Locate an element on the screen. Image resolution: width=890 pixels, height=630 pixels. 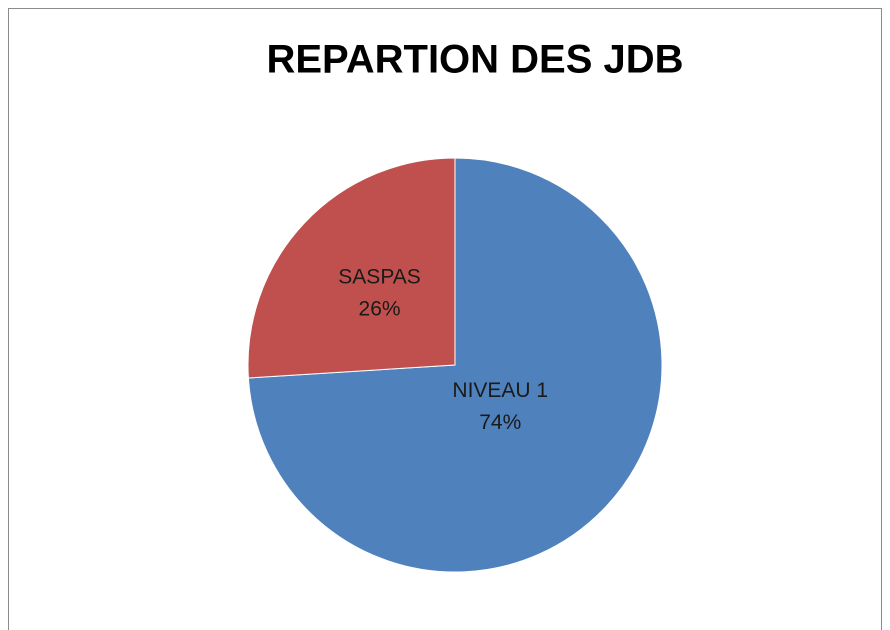
slice-category-label: NIVEAU 1 is located at coordinates (500, 390).